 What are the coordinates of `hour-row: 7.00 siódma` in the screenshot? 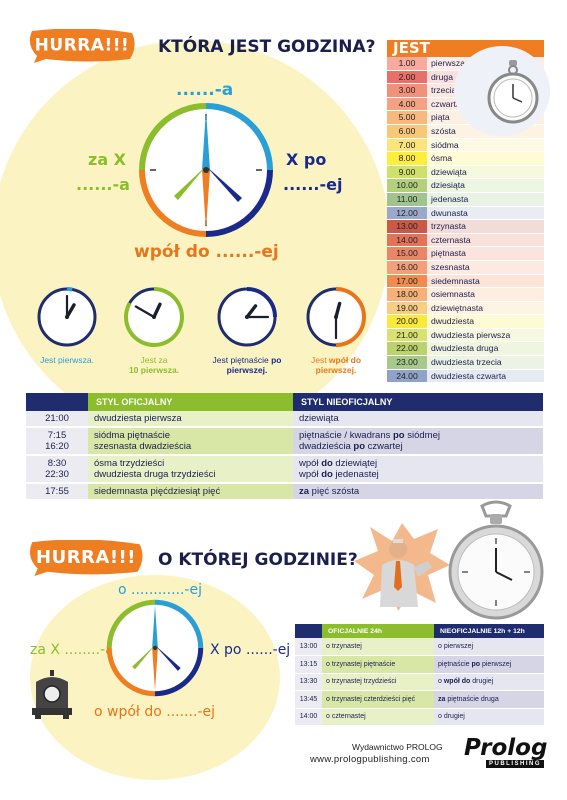 It's located at (465, 145).